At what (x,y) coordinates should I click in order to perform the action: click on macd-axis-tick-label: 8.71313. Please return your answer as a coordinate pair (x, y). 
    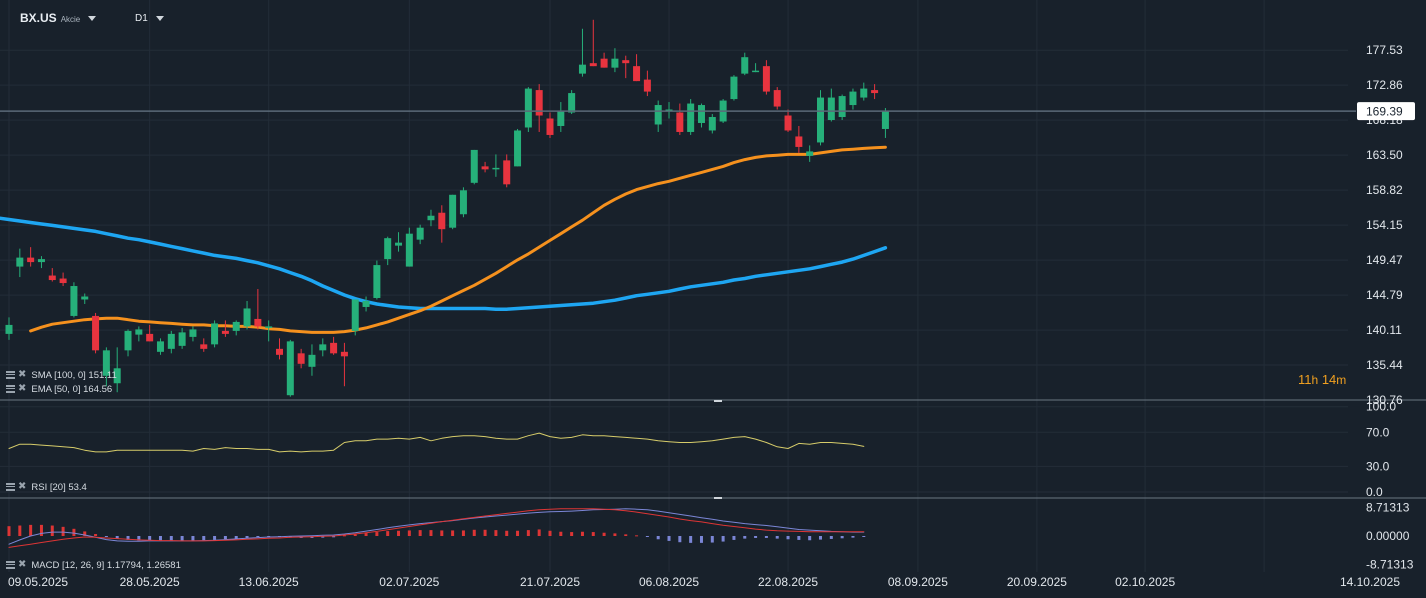
    Looking at the image, I should click on (1388, 507).